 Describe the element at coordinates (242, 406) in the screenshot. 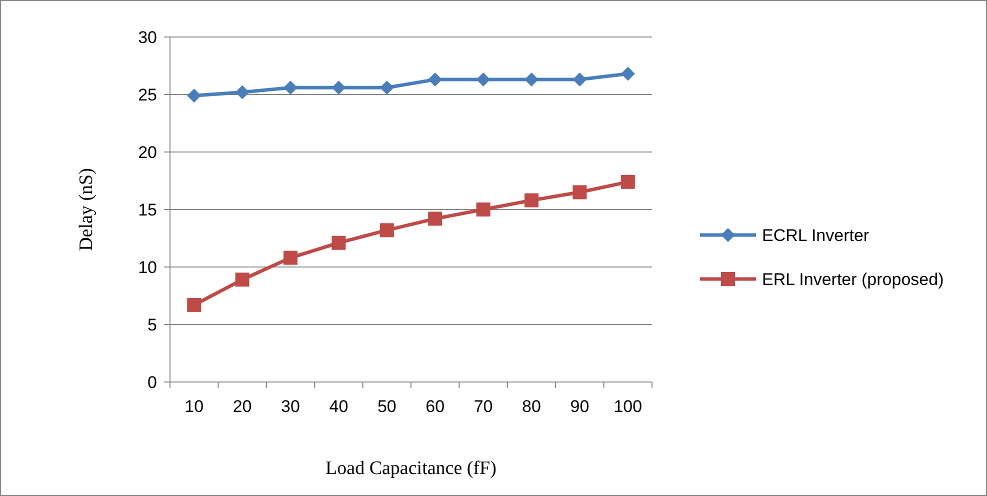

I see `x-tick-label: 20` at that location.